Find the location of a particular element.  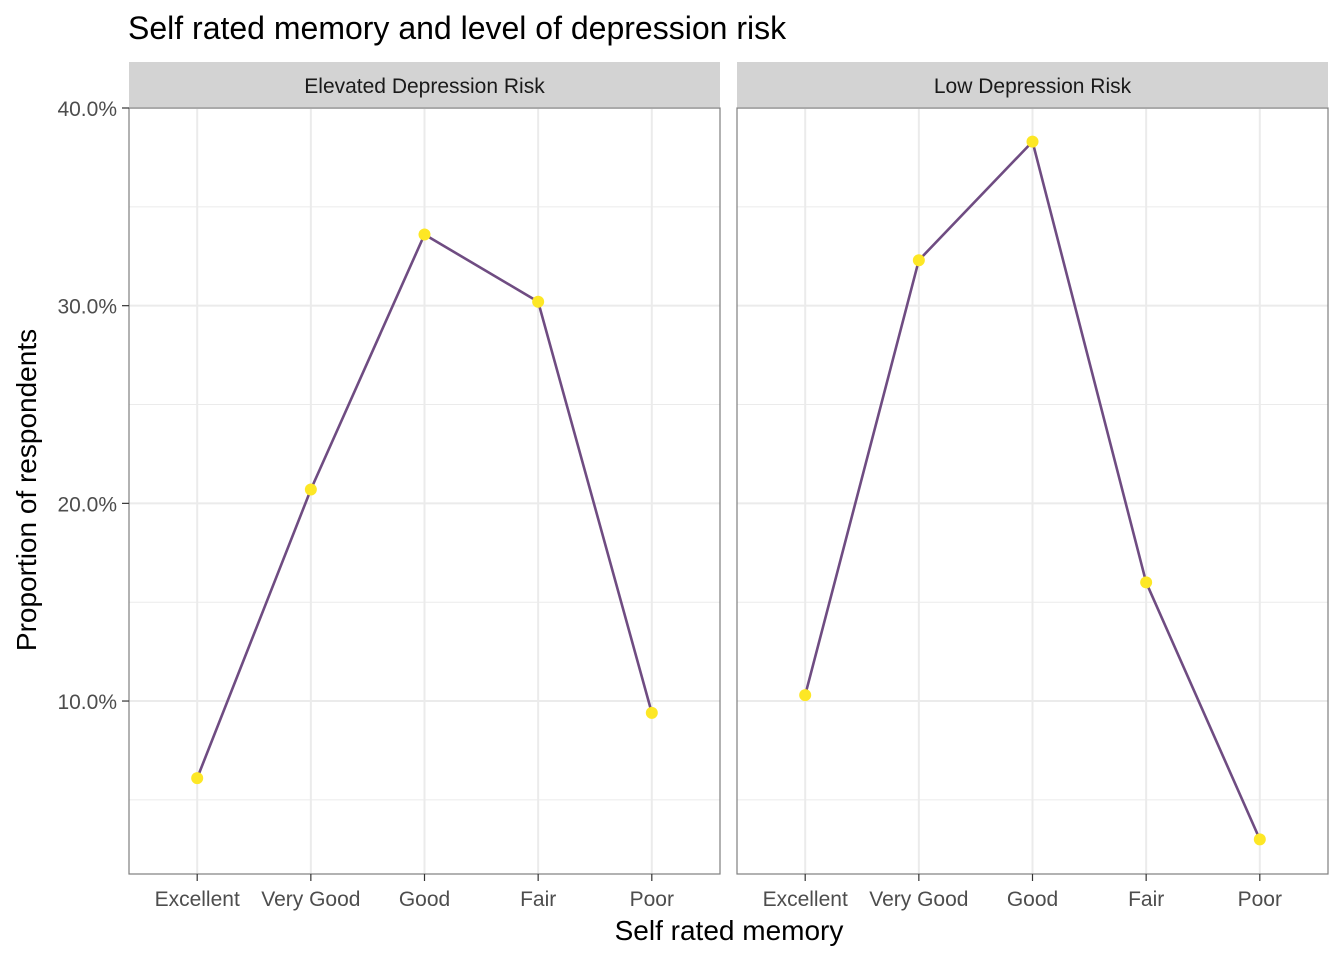

y-tick-label: 20.0% is located at coordinates (87, 504).